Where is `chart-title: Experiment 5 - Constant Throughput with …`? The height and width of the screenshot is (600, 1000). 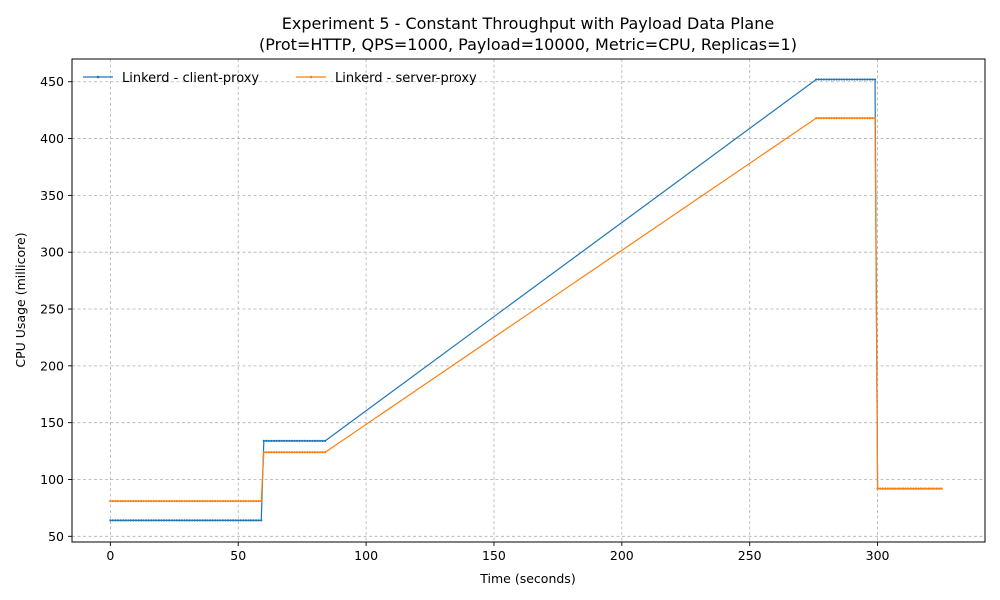
chart-title: Experiment 5 - Constant Throughput with … is located at coordinates (528, 23).